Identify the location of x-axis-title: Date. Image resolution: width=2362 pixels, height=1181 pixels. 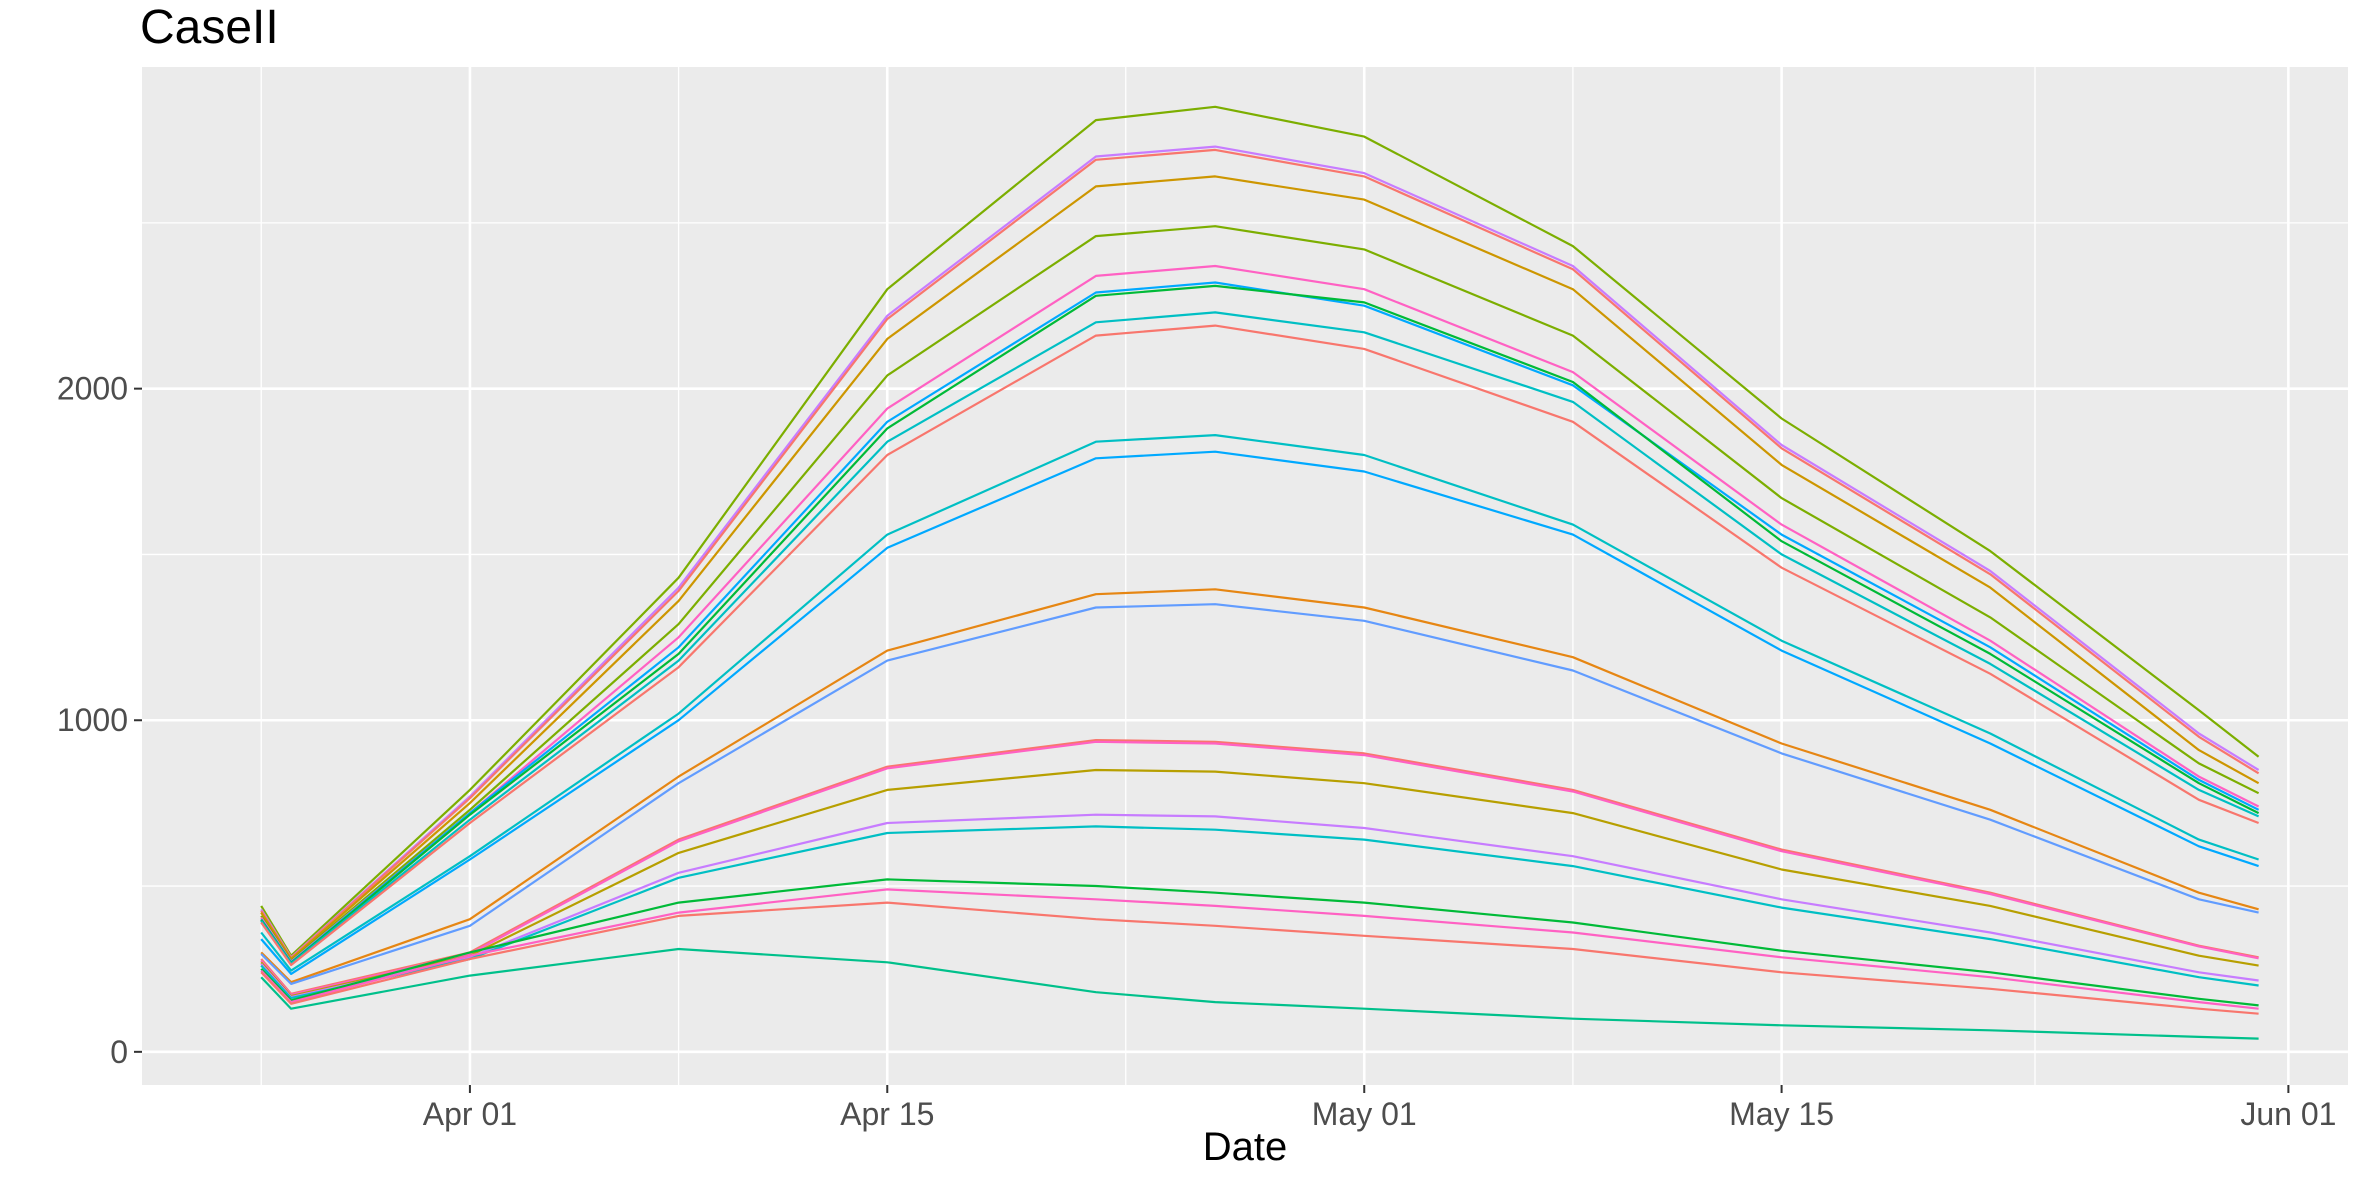
(1245, 1147).